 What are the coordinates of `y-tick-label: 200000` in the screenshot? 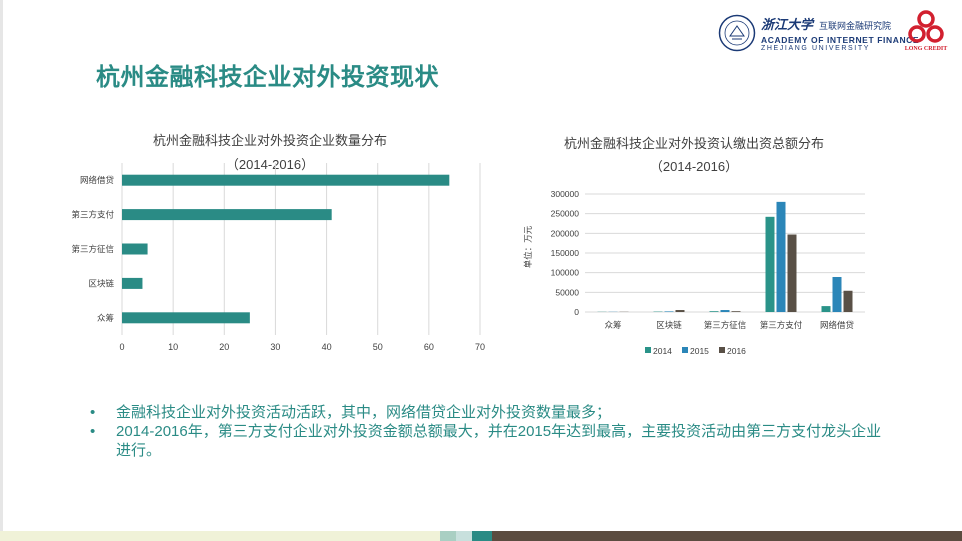 It's located at (565, 233).